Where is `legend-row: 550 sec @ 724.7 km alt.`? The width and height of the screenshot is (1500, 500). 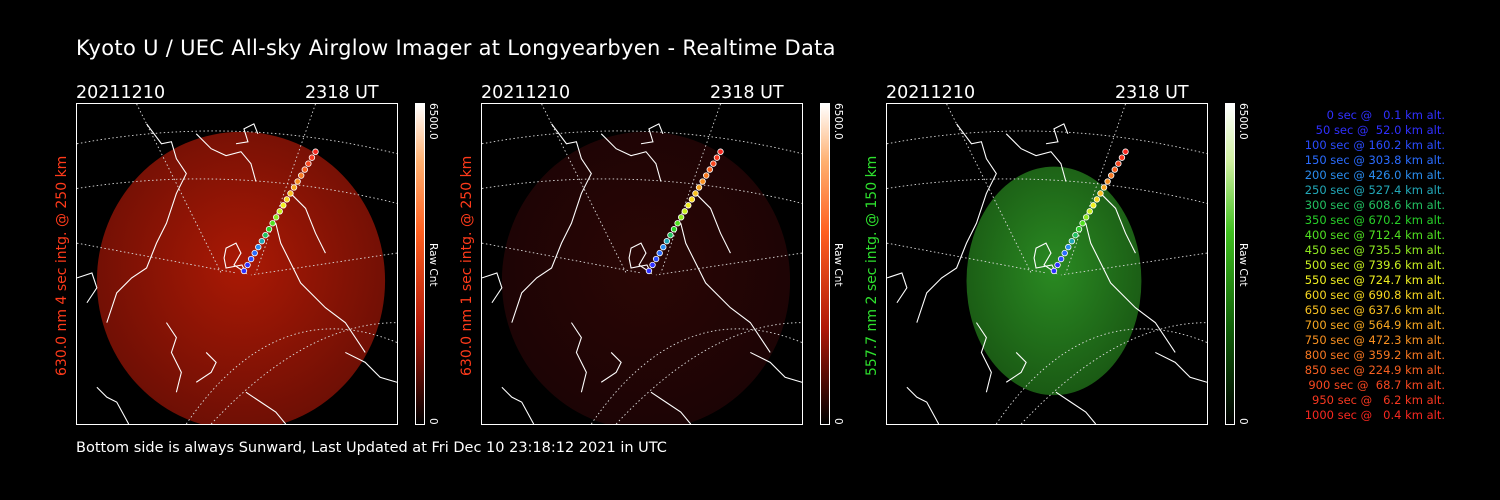
legend-row: 550 sec @ 724.7 km alt. is located at coordinates (1374, 280).